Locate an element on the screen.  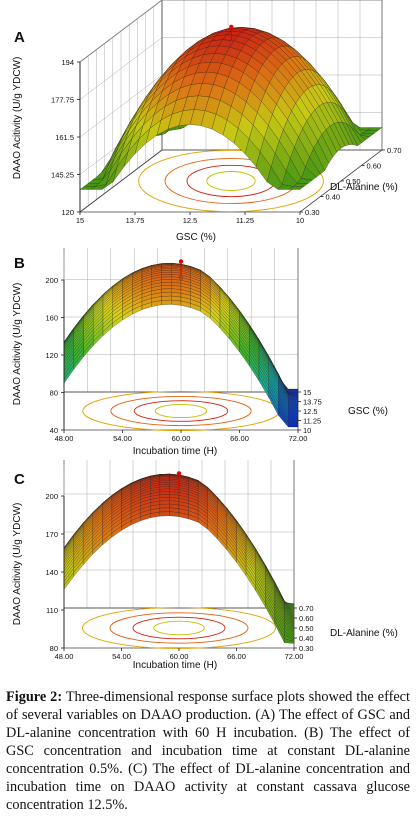
y-tick-label: 11.25 is located at coordinates (312, 421).